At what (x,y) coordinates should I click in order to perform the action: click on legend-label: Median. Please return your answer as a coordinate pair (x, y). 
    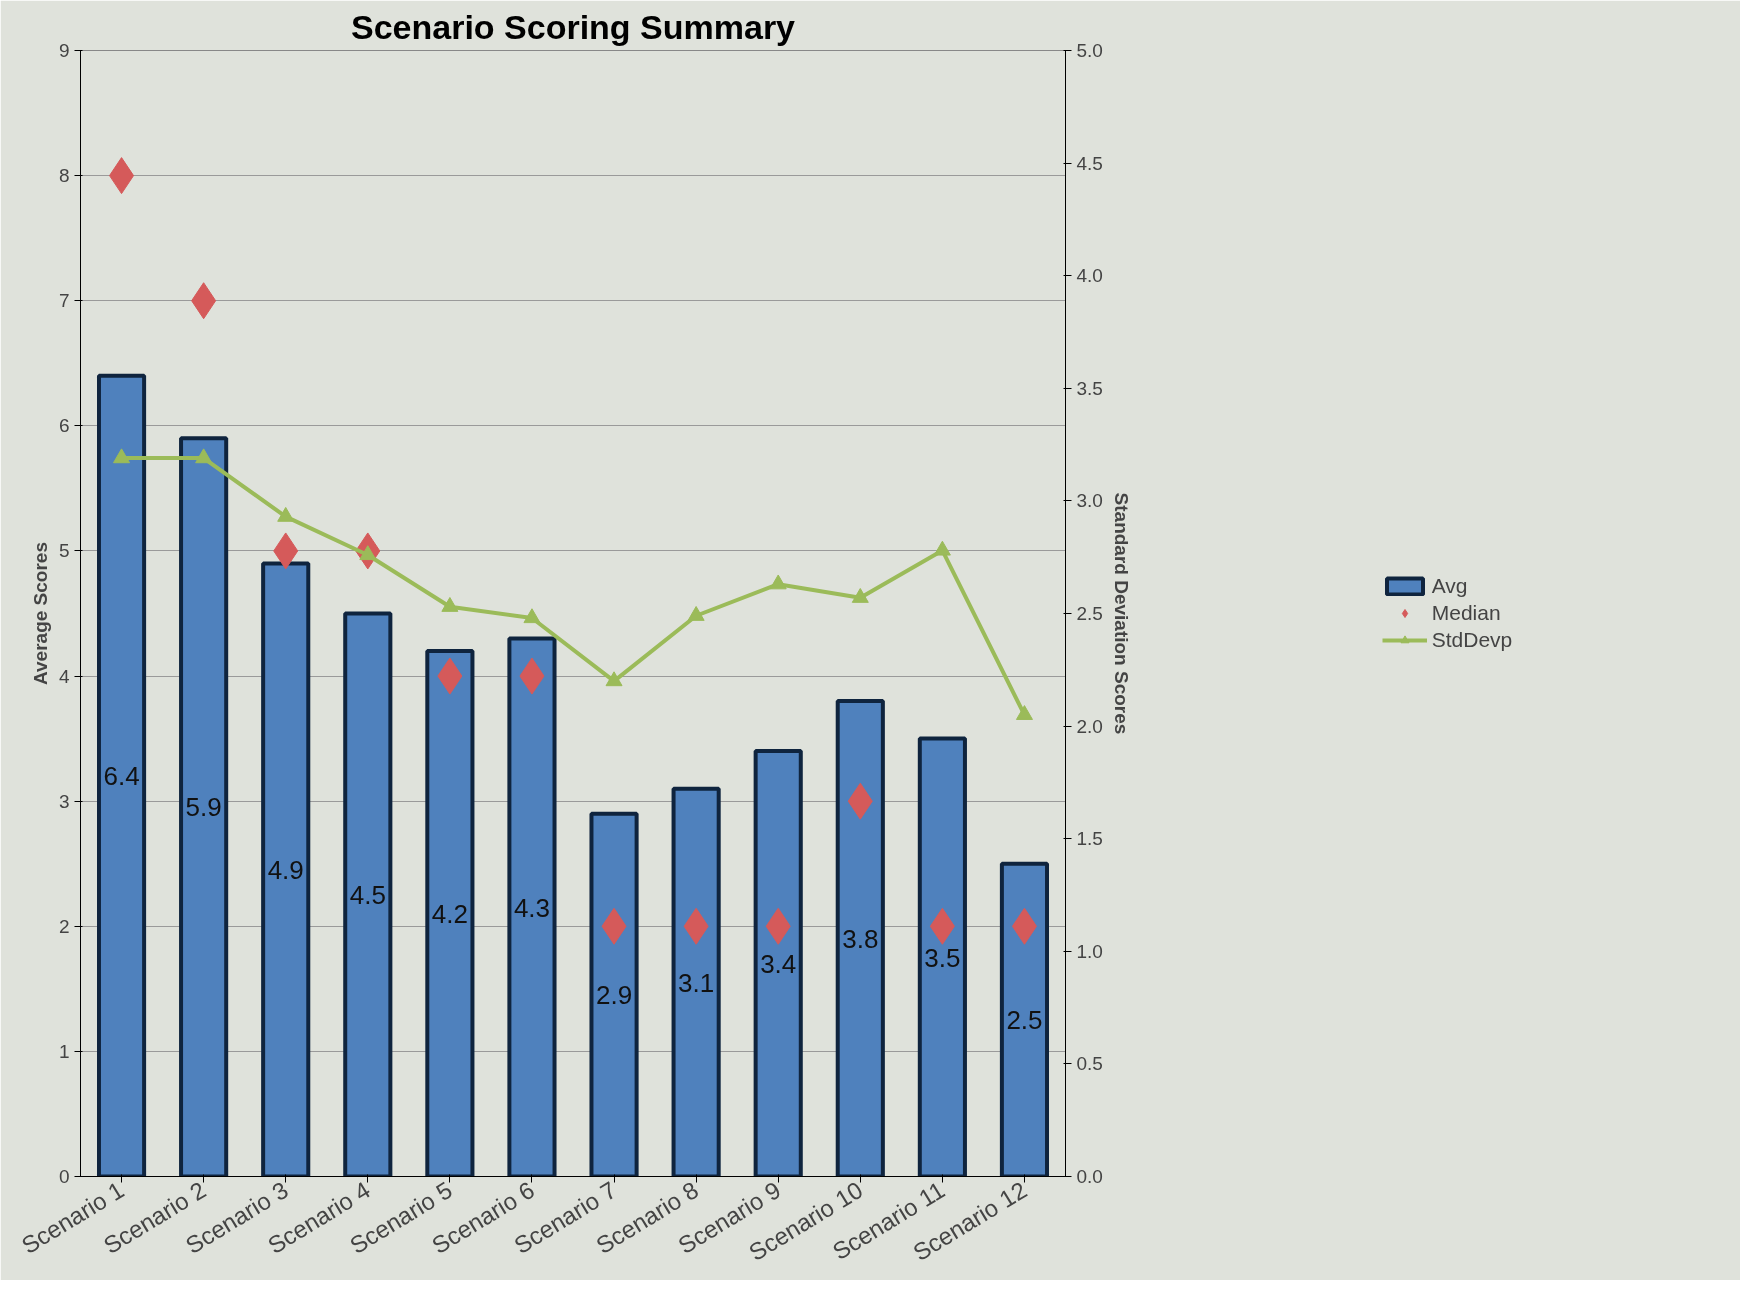
    Looking at the image, I should click on (1466, 613).